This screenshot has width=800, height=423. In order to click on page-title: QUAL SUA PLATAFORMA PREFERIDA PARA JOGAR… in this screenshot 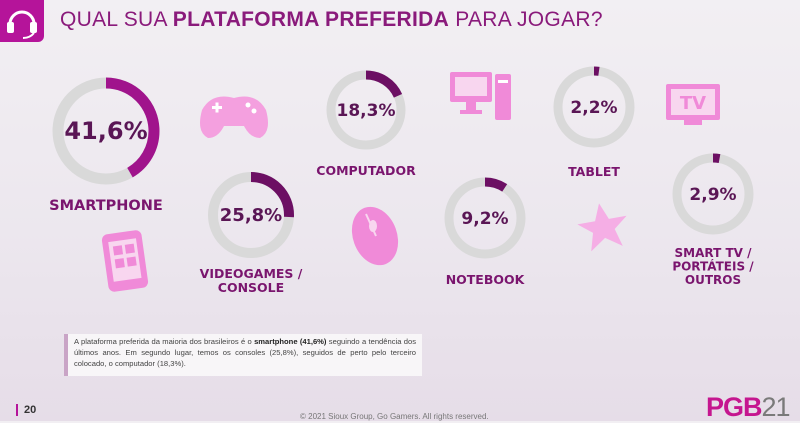, I will do `click(331, 19)`.